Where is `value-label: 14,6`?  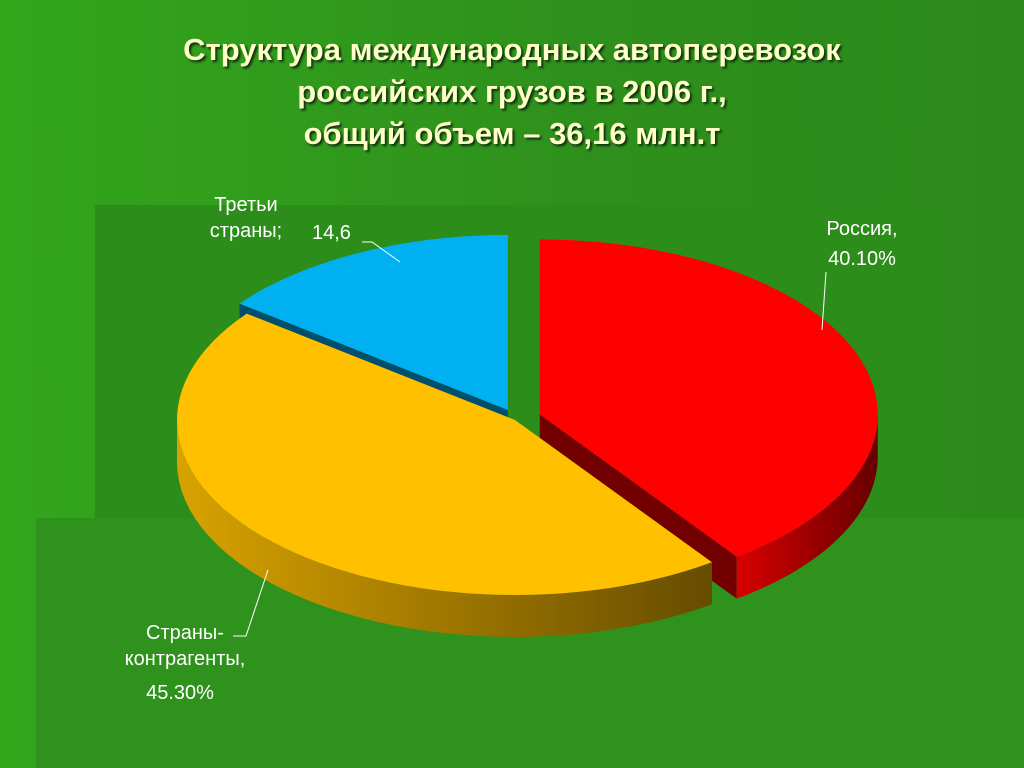
value-label: 14,6 is located at coordinates (331, 233).